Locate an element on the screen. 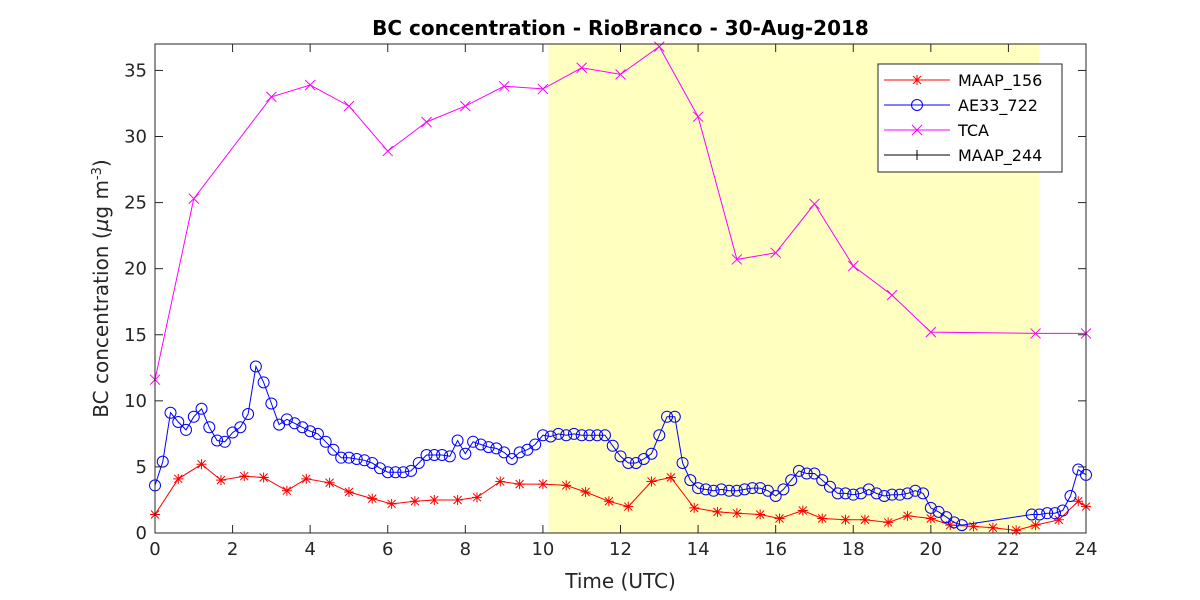  y-axis-label-suffix: ) is located at coordinates (101, 163).